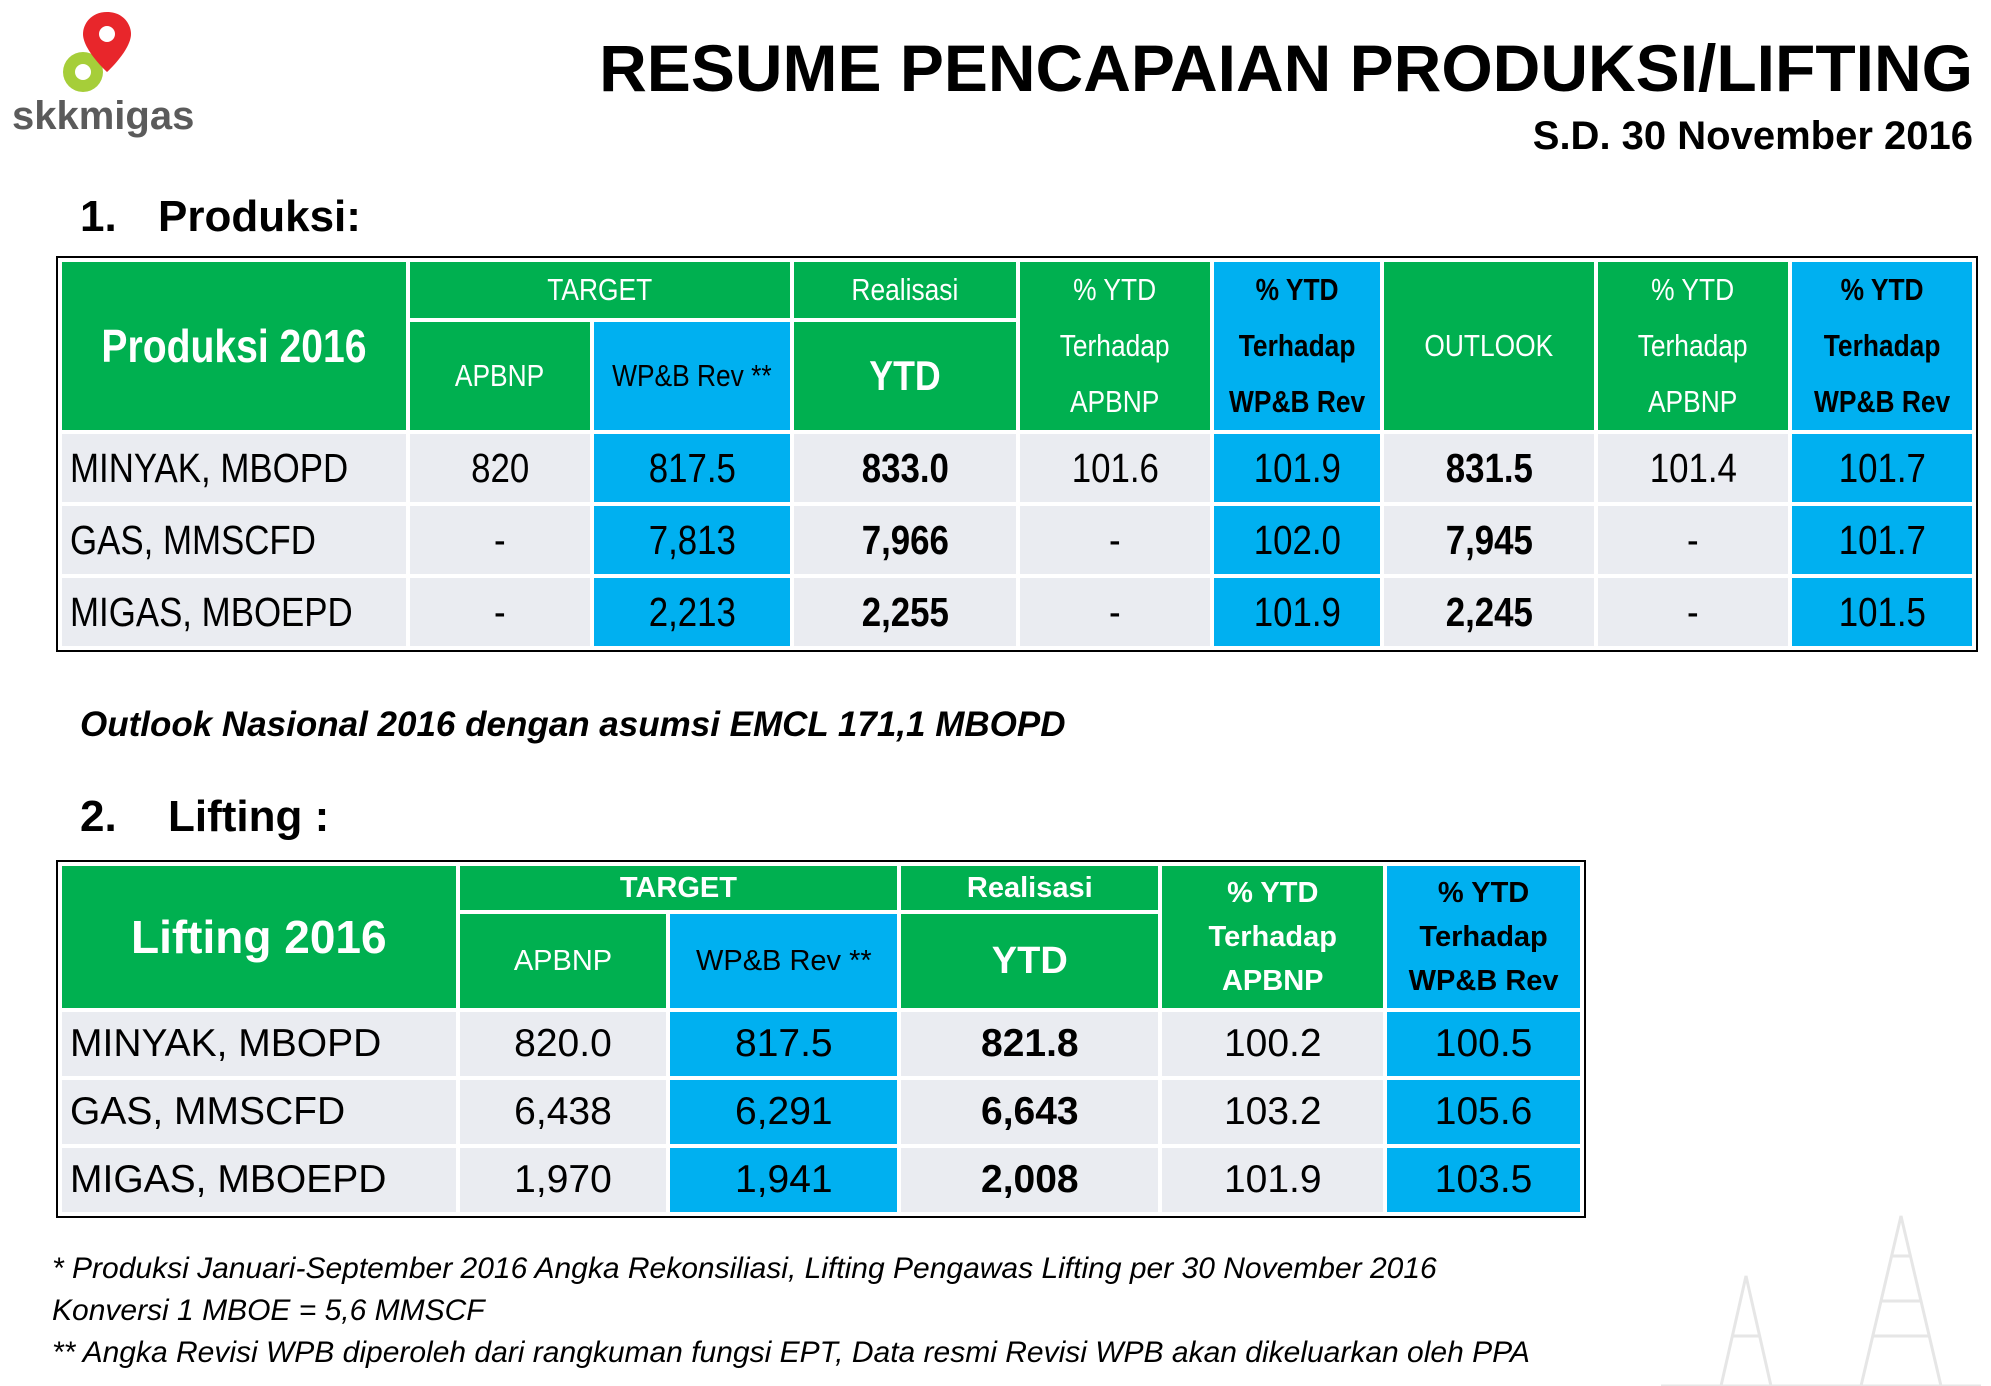  What do you see at coordinates (1489, 468) in the screenshot?
I see `cell-outlook: 831.5` at bounding box center [1489, 468].